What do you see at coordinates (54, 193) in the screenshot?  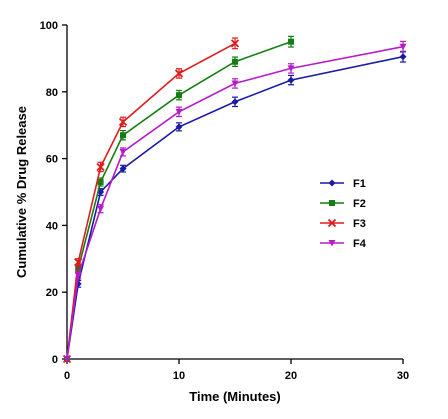 I see `y-axis: 0 20 40 60 80 100` at bounding box center [54, 193].